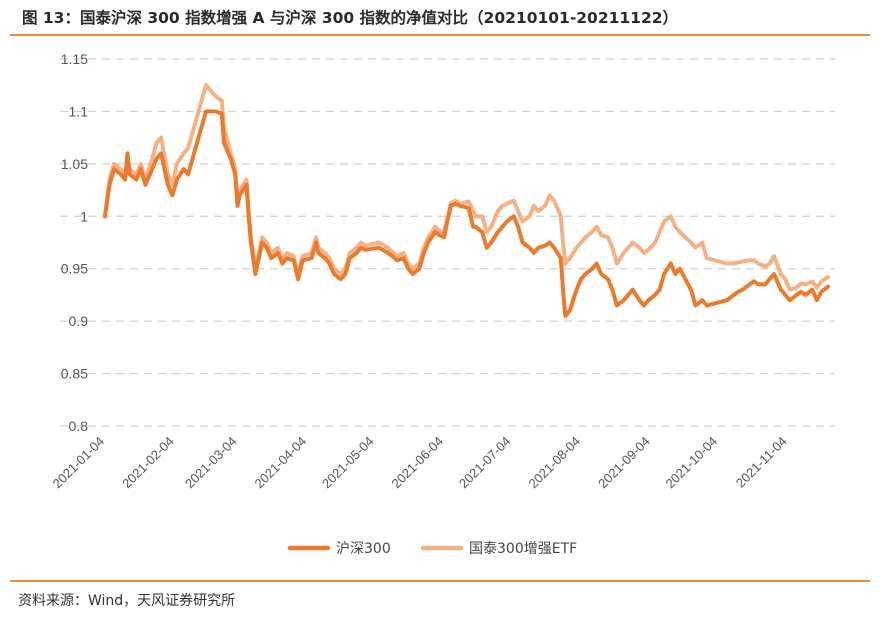 The image size is (881, 619). What do you see at coordinates (348, 463) in the screenshot?
I see `x-tick-label: 2021-05-04` at bounding box center [348, 463].